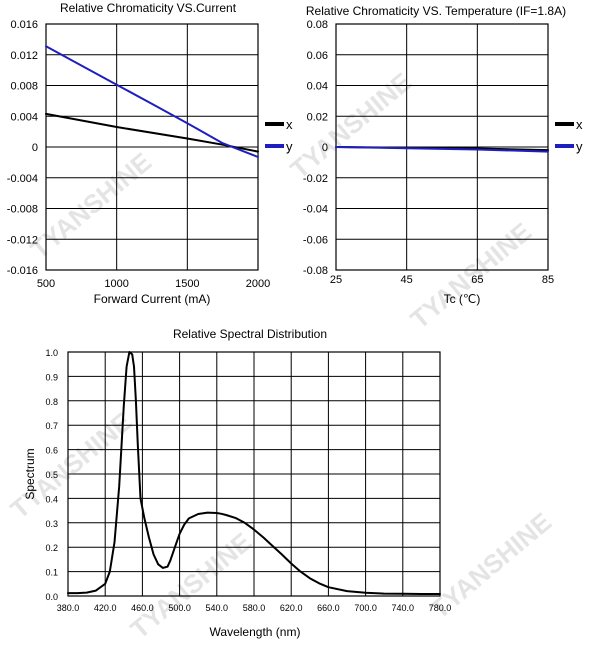 This screenshot has height=647, width=598. Describe the element at coordinates (477, 280) in the screenshot. I see `x-tick-label: 65` at that location.